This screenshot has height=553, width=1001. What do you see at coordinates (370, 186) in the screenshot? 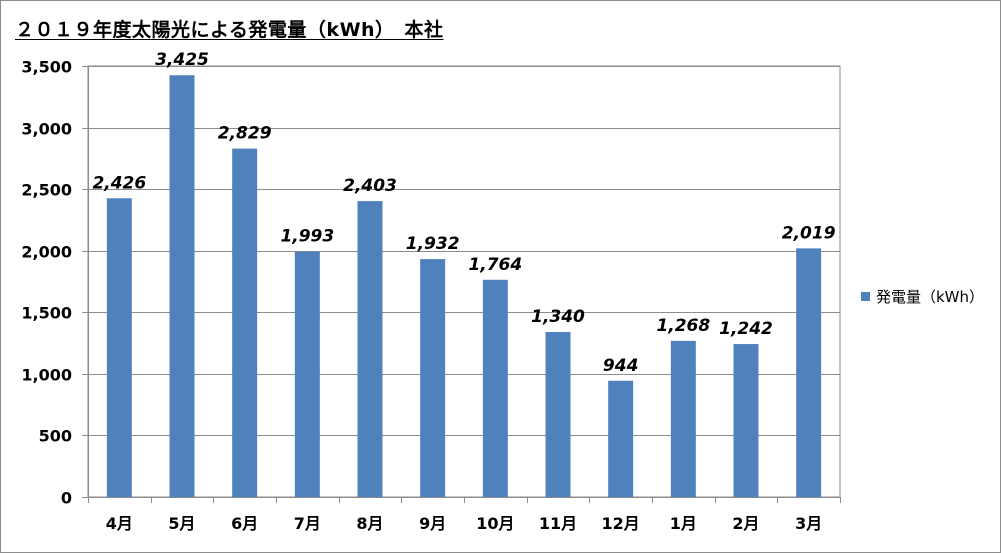
I see `data-label: 2,403` at bounding box center [370, 186].